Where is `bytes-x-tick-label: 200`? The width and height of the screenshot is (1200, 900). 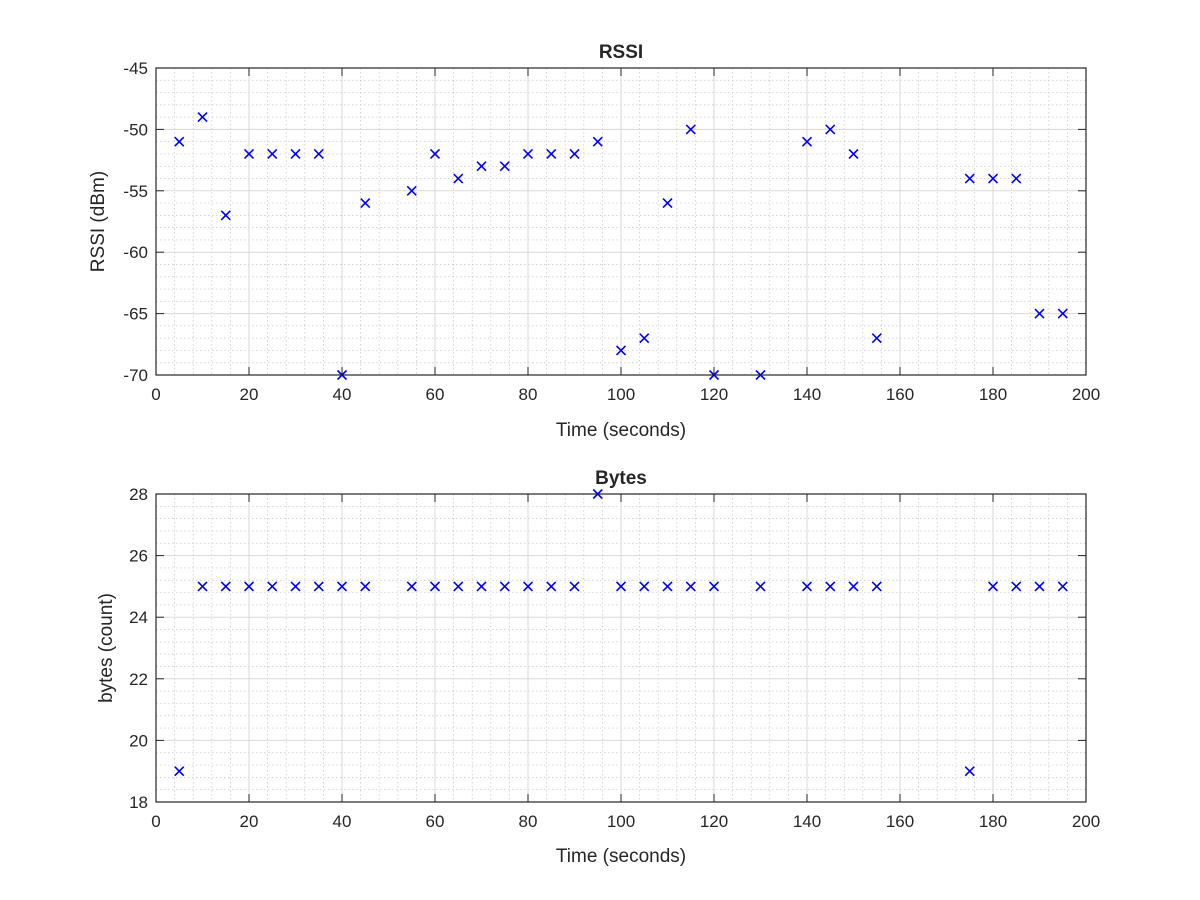
bytes-x-tick-label: 200 is located at coordinates (1086, 821).